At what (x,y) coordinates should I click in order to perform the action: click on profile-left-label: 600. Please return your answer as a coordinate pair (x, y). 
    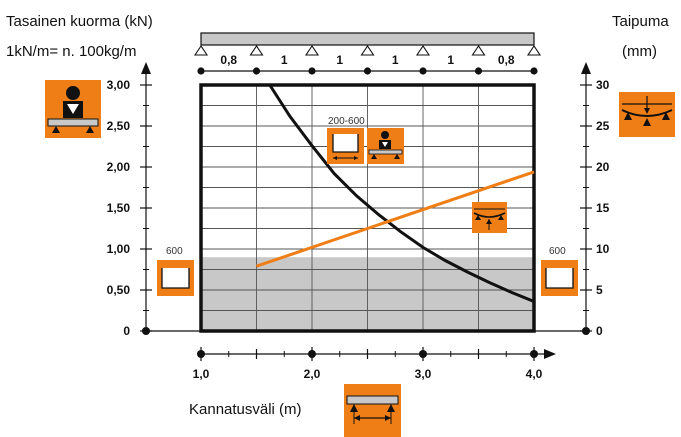
    Looking at the image, I should click on (174, 251).